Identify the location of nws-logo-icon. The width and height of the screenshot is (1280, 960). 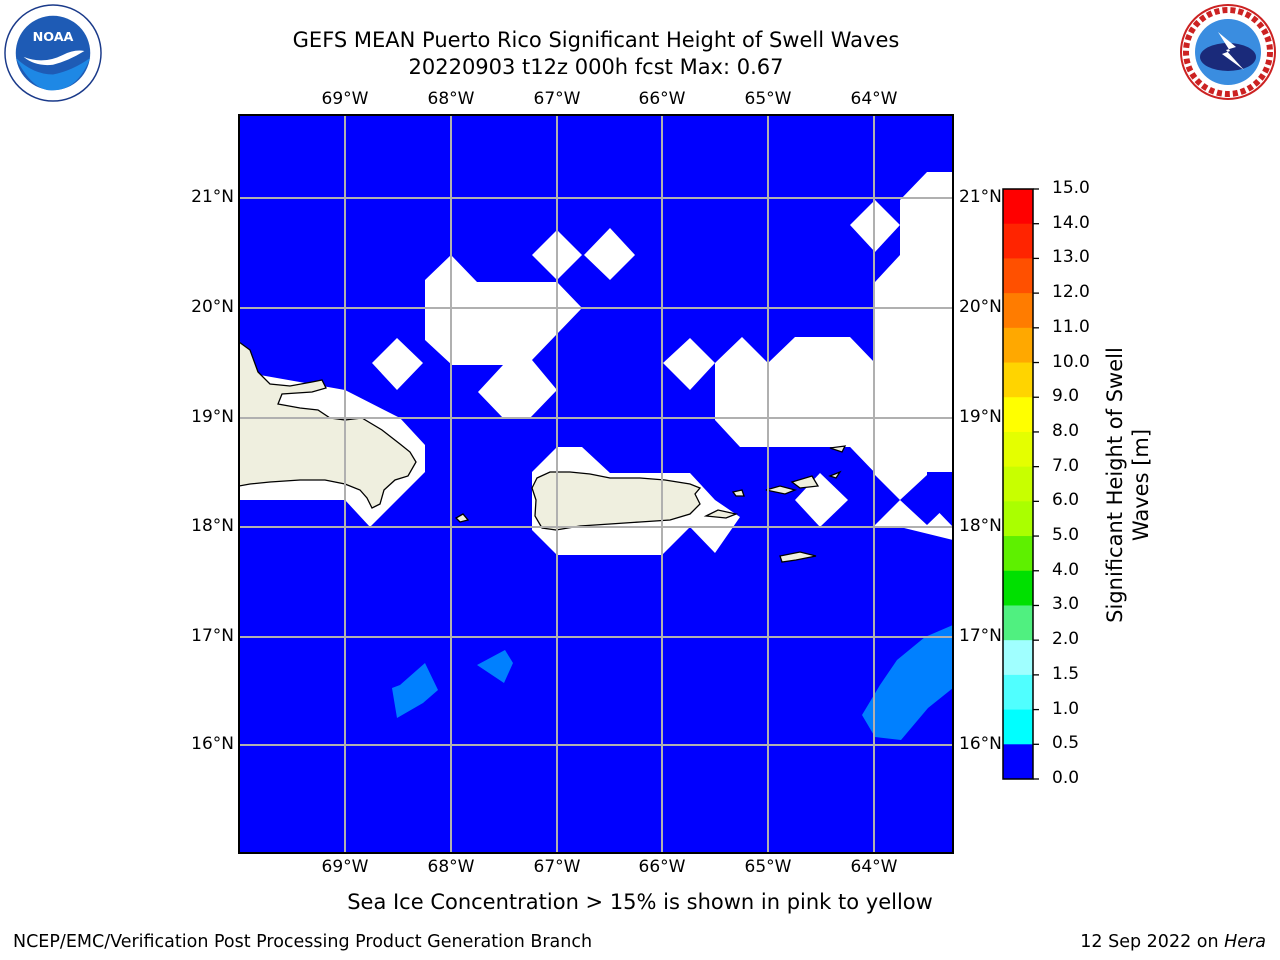
(1228, 52).